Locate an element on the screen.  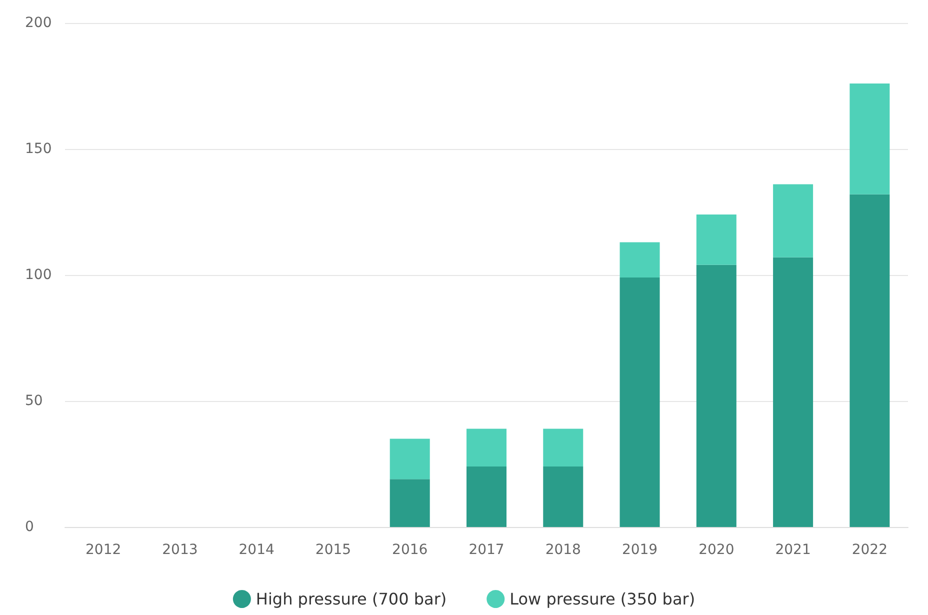
x-tick-label: 2021 is located at coordinates (793, 550).